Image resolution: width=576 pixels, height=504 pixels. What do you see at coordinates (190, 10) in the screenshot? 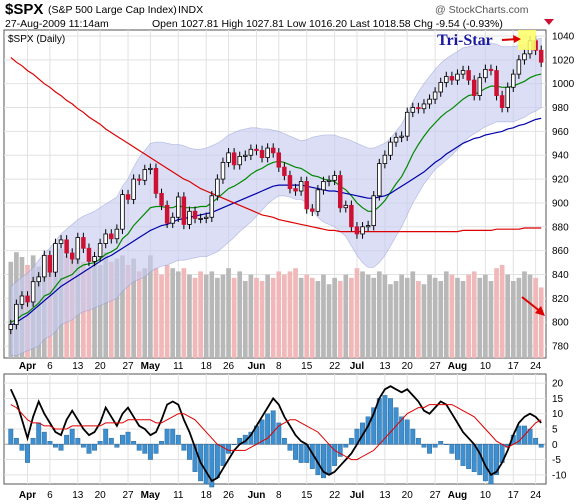
I see `exchange-label: INDX` at bounding box center [190, 10].